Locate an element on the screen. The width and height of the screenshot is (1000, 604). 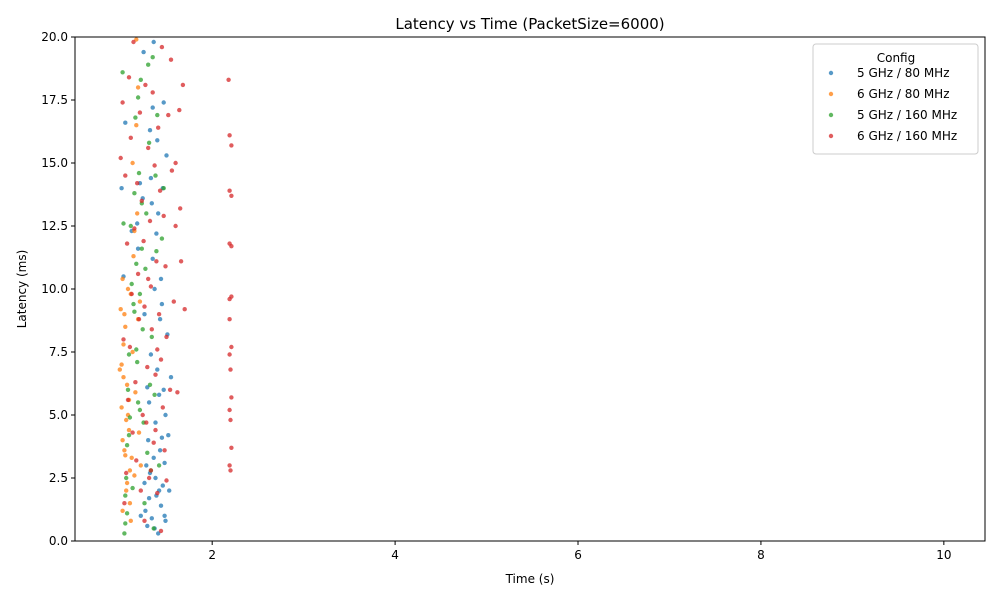
x-tick-label: 8 is located at coordinates (761, 555).